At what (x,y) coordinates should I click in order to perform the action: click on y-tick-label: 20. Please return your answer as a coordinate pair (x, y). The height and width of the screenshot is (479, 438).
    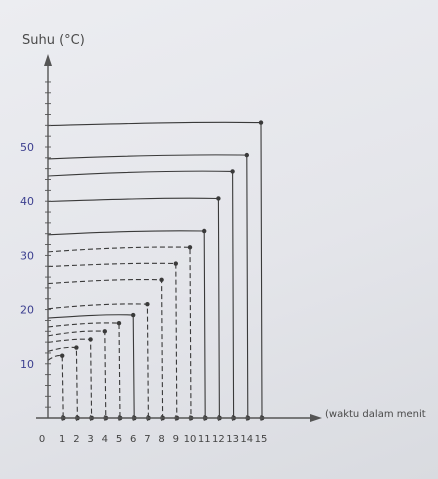
    Looking at the image, I should click on (27, 310).